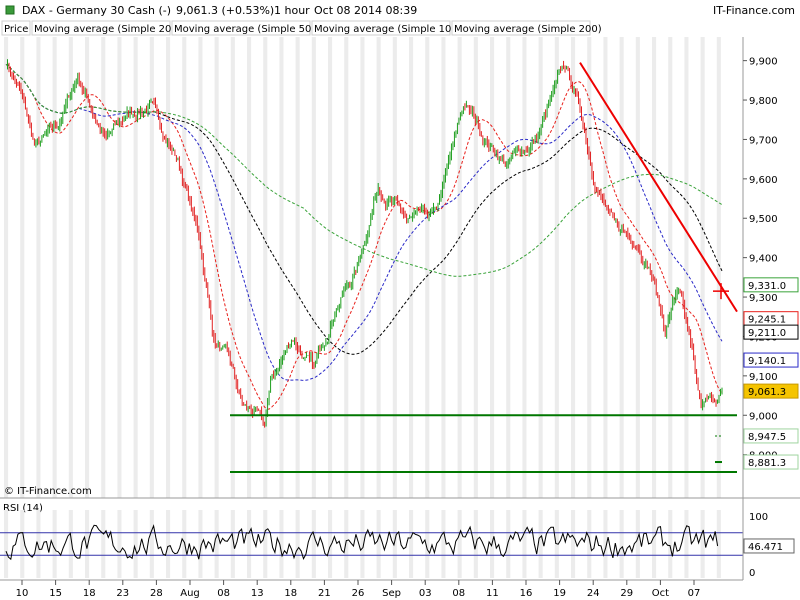 This screenshot has height=600, width=800. I want to click on x-tick-label: 11, so click(492, 593).